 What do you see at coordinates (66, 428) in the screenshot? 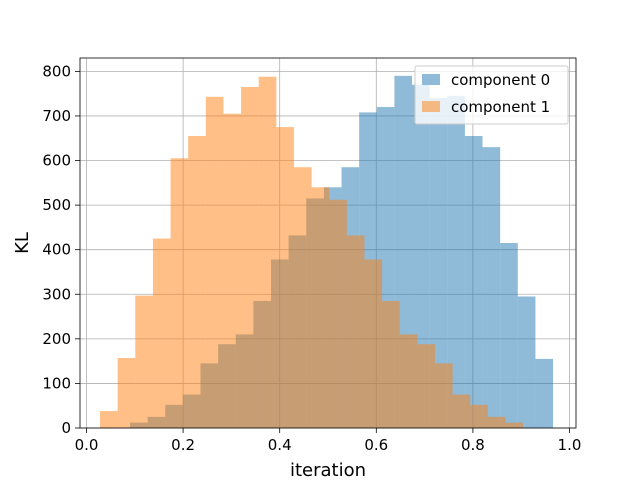
I see `y-tick-label: 0` at bounding box center [66, 428].